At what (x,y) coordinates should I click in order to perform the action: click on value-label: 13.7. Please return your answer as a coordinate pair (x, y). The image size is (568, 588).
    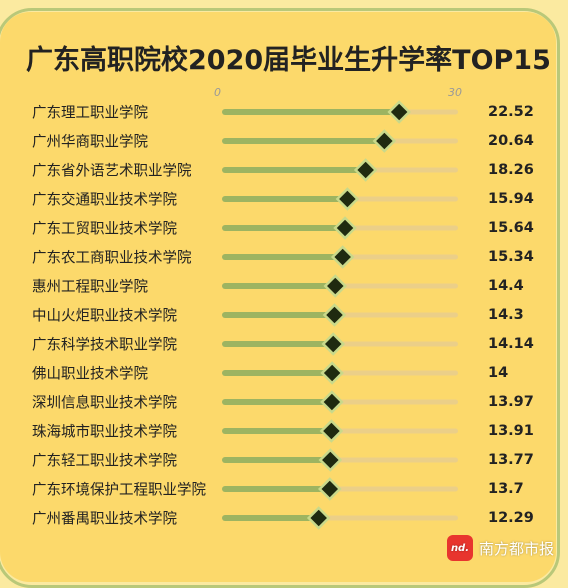
    Looking at the image, I should click on (506, 489).